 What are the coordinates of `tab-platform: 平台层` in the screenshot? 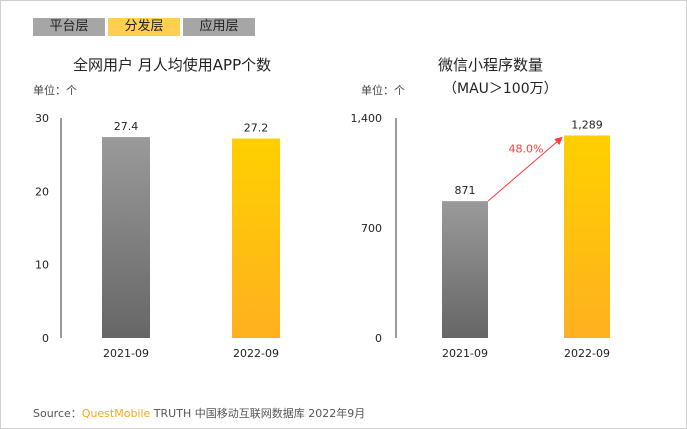 It's located at (69, 27).